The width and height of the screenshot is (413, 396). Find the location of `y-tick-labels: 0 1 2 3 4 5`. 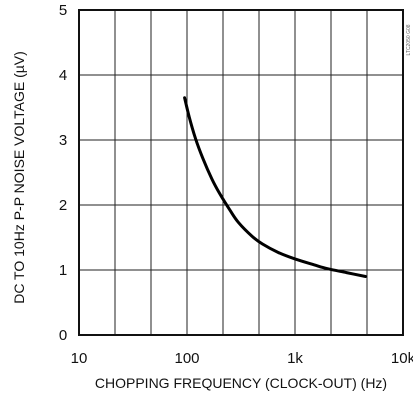

y-tick-labels: 0 1 2 3 4 5 is located at coordinates (63, 173).